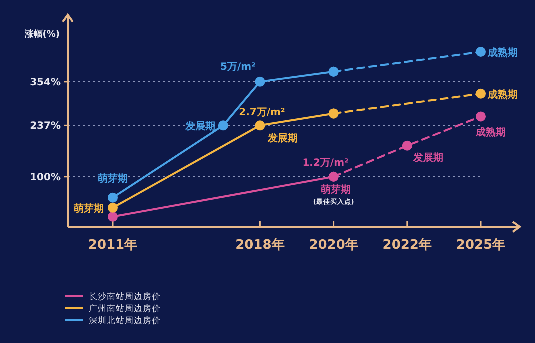 The height and width of the screenshot is (343, 535). I want to click on x-tick-label: 2011年, so click(113, 245).